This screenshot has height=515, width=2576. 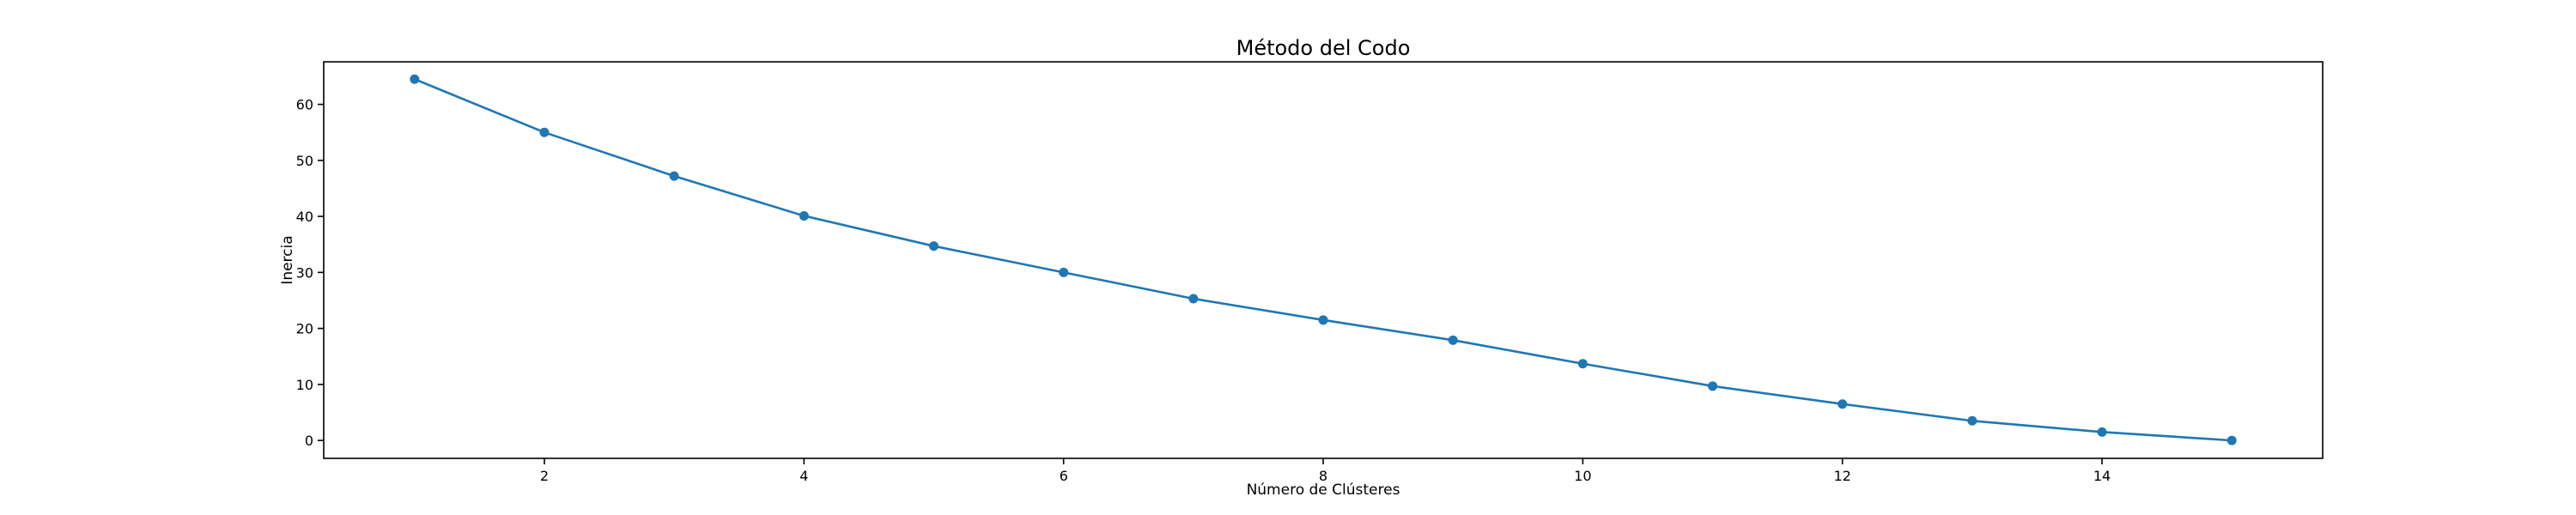 I want to click on x-axis-label: Número de Clústeres, so click(x=1323, y=490).